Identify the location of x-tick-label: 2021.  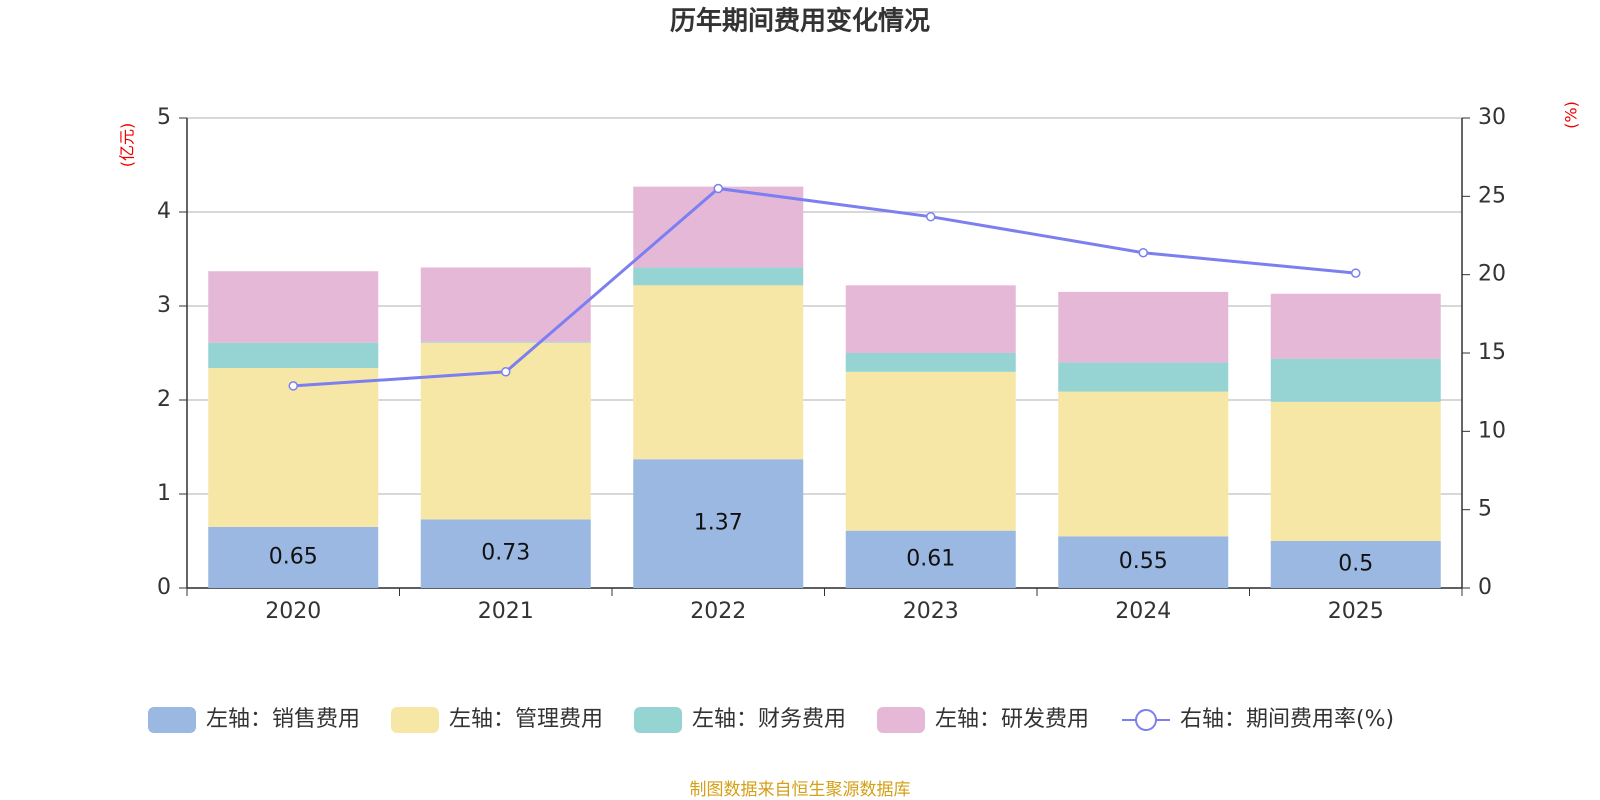
(506, 611).